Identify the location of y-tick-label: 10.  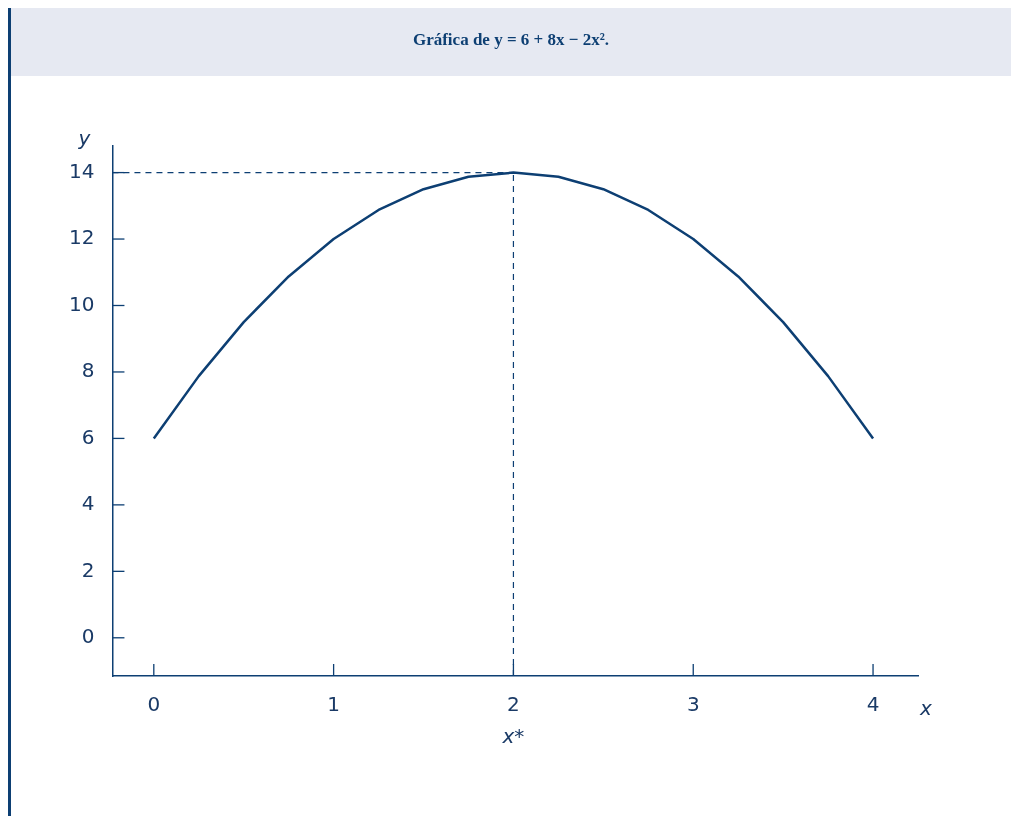
(82, 303).